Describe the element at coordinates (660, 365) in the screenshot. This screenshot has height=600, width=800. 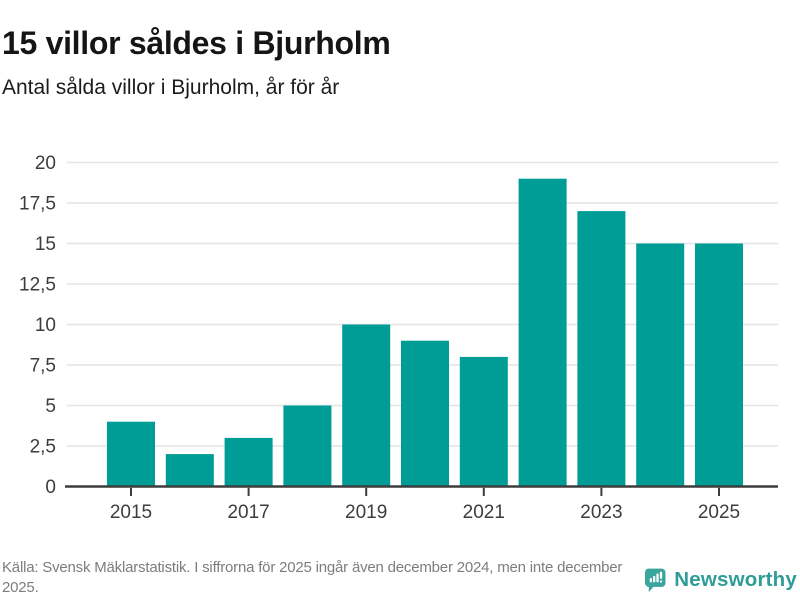
I see `bar-2024` at that location.